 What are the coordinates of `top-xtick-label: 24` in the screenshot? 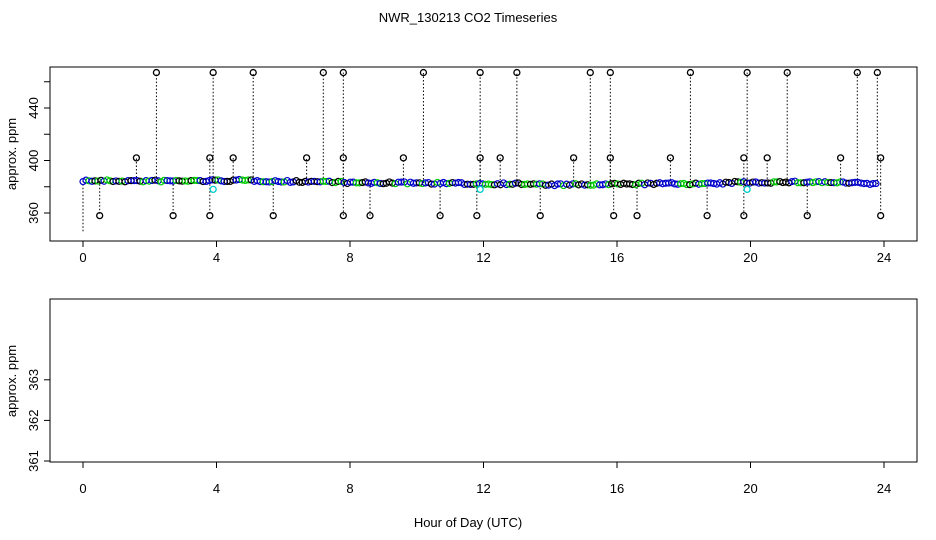 It's located at (884, 257).